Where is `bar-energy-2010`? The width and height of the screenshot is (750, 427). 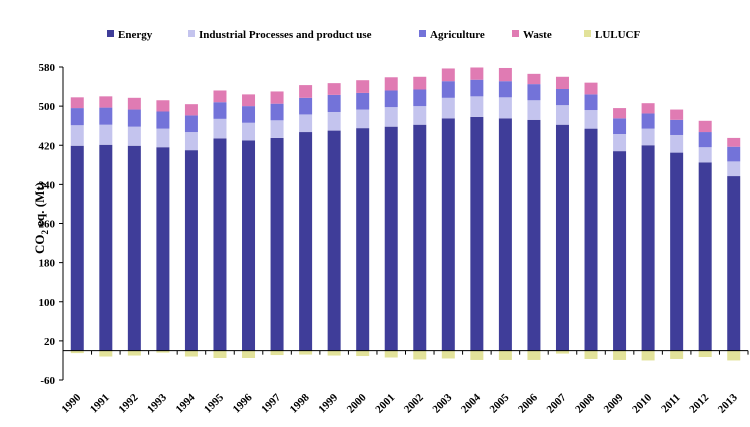 bar-energy-2010 is located at coordinates (648, 248).